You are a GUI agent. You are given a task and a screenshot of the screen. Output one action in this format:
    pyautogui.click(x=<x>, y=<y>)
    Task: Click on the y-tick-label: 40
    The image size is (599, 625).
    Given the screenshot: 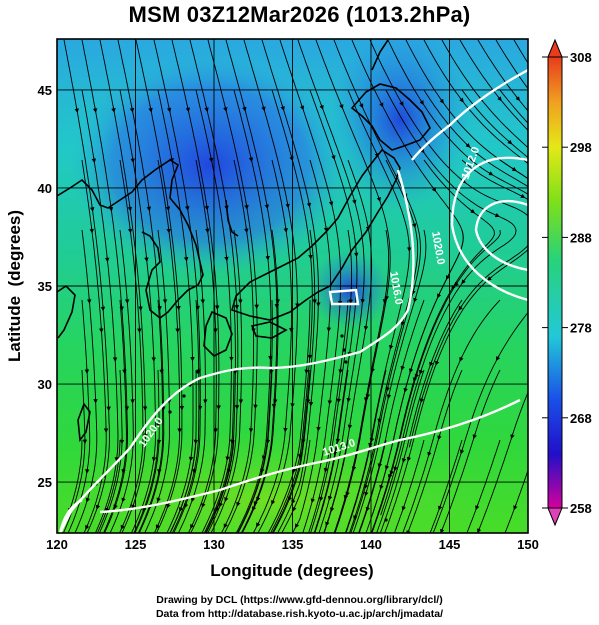 What is the action you would take?
    pyautogui.click(x=45, y=188)
    